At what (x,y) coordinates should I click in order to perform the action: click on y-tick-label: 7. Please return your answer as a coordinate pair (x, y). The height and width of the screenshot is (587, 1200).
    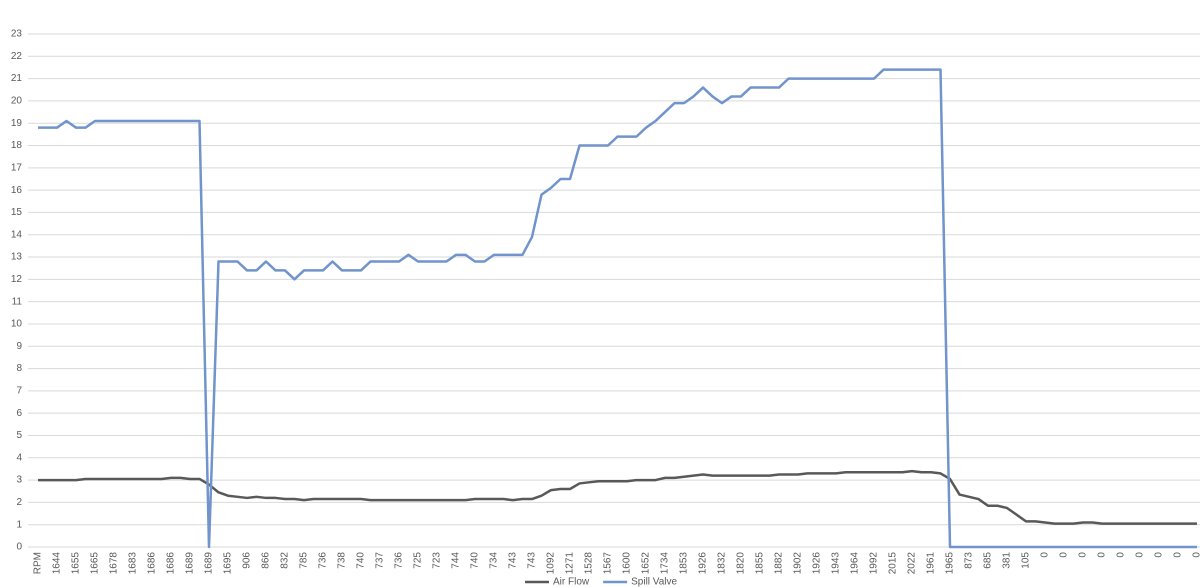
    Looking at the image, I should click on (19, 391).